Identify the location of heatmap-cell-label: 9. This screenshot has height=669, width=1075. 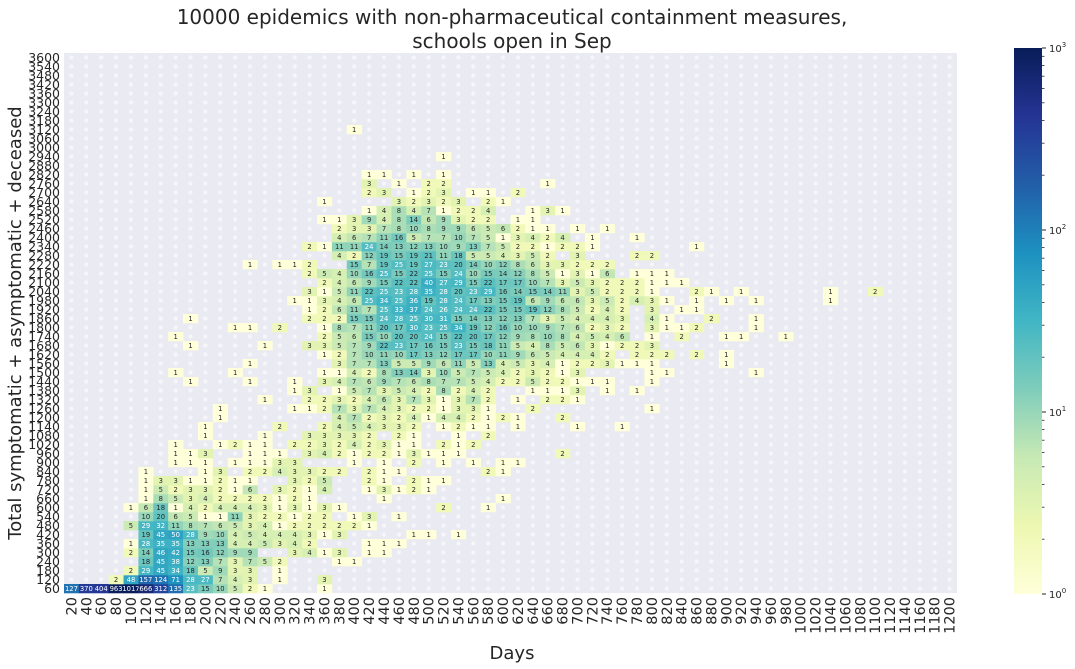
(548, 301).